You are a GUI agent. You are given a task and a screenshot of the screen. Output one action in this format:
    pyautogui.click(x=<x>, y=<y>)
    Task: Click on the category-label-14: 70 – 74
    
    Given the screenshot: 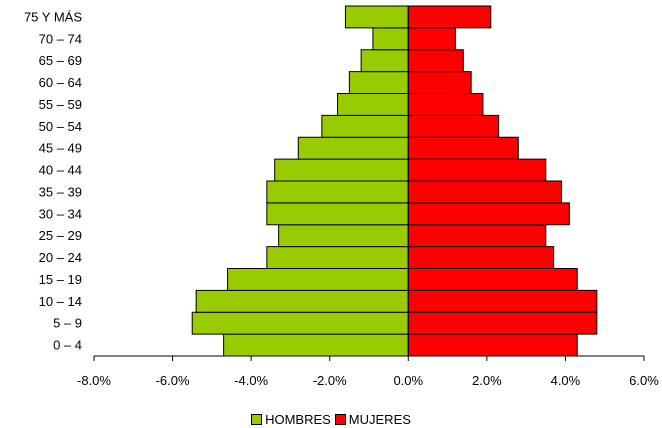 What is the action you would take?
    pyautogui.click(x=60, y=38)
    